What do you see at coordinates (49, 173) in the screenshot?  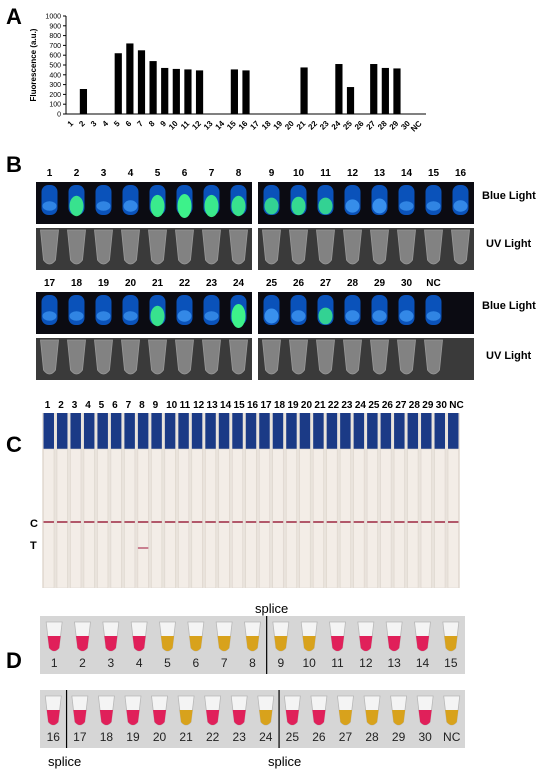 I see `tube-number-label: 1` at bounding box center [49, 173].